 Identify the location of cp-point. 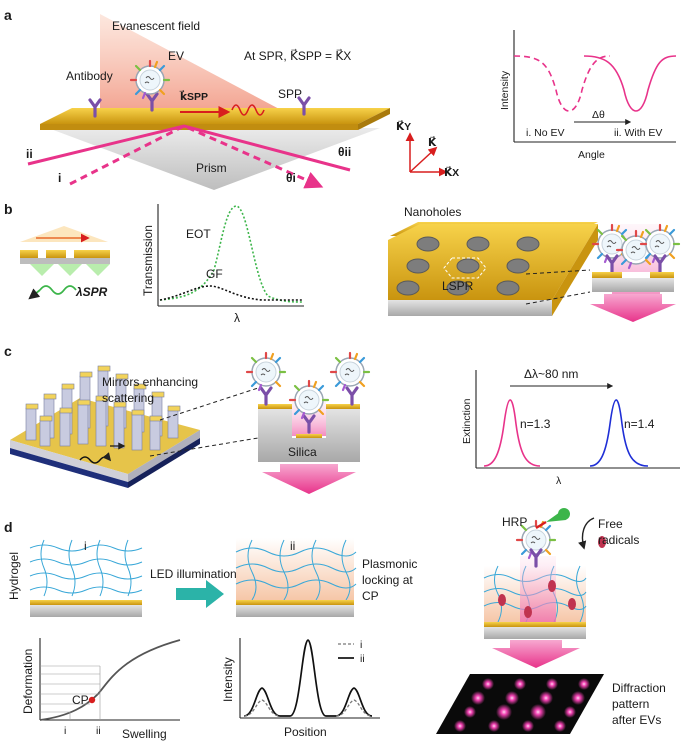
(92, 700).